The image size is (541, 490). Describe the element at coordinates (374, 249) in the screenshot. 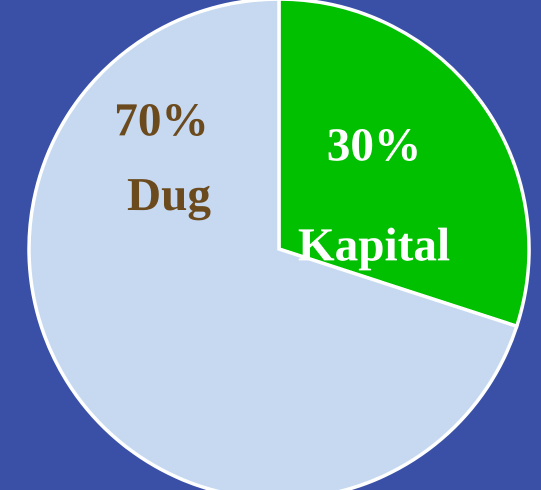

I see `slice-label: Kapital` at that location.